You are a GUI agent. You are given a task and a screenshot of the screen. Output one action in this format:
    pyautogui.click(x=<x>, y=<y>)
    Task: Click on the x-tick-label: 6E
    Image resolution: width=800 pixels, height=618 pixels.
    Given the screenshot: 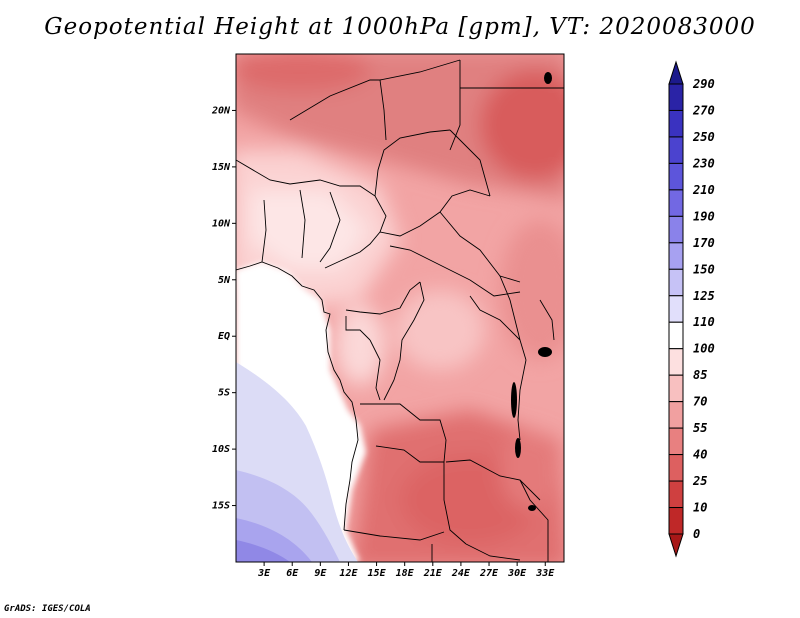 What is the action you would take?
    pyautogui.click(x=292, y=573)
    